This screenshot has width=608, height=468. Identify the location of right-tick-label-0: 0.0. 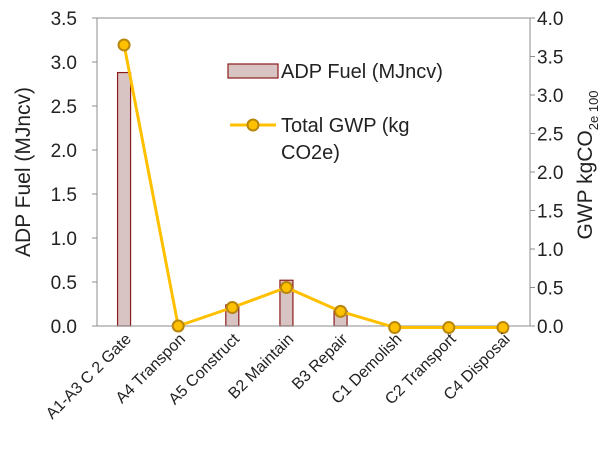
(550, 327).